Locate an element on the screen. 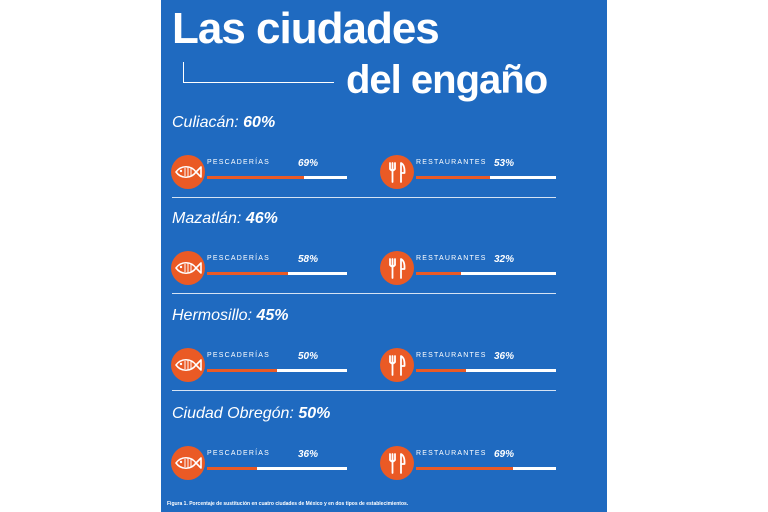  city-name: Ciudad Obregón: is located at coordinates (233, 413).